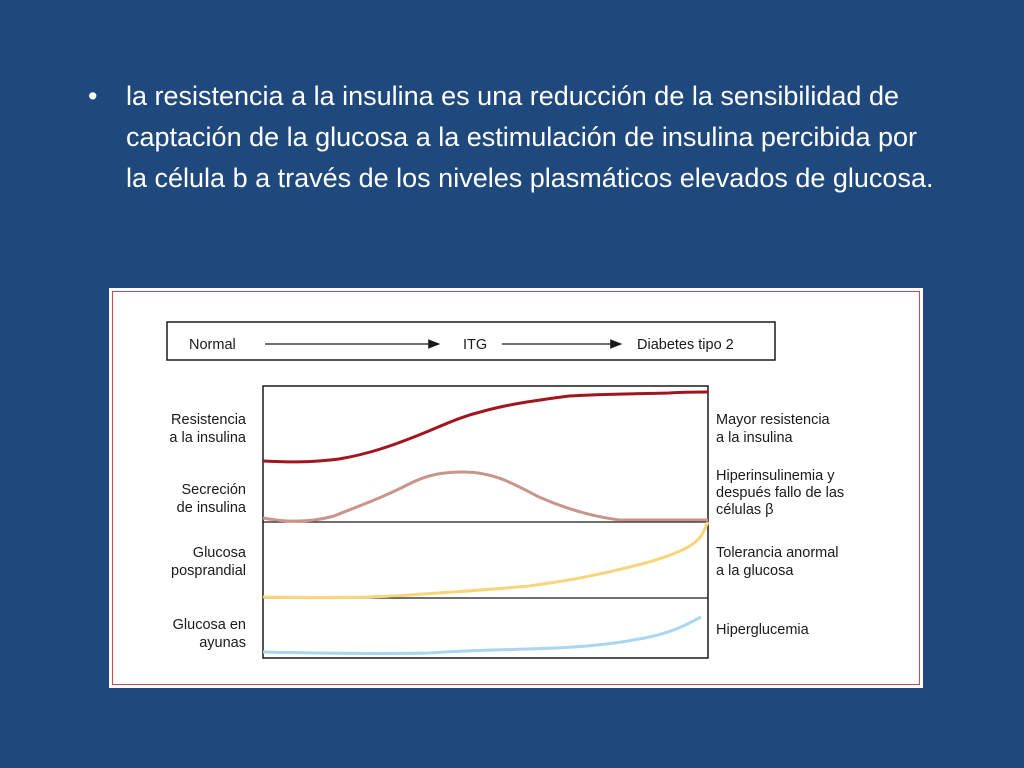 The image size is (1024, 768). Describe the element at coordinates (486, 560) in the screenshot. I see `curve-glucosa-posprandial` at that location.